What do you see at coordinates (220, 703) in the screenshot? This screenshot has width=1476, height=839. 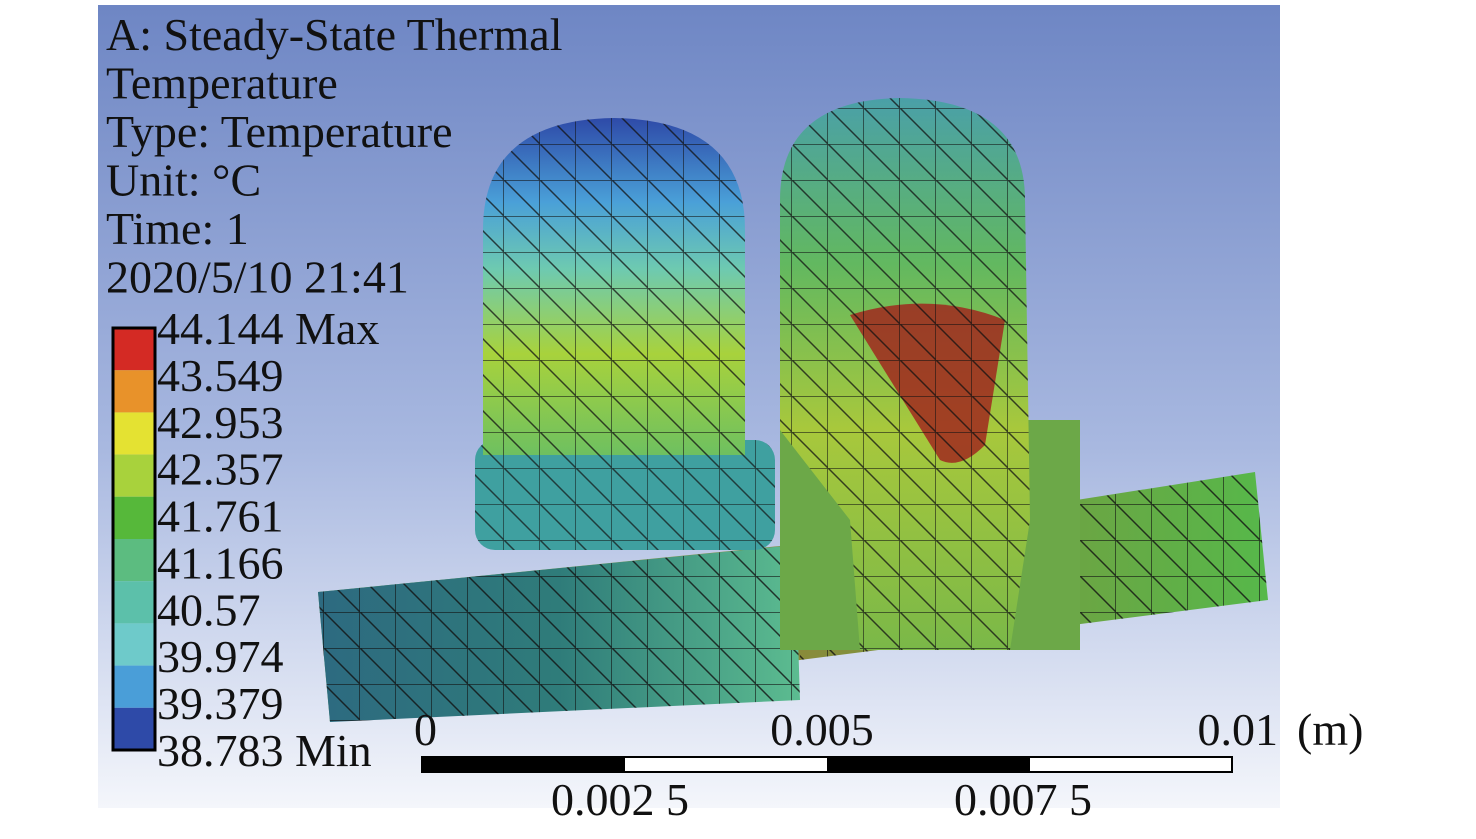 I see `legend-label: 39.379` at bounding box center [220, 703].